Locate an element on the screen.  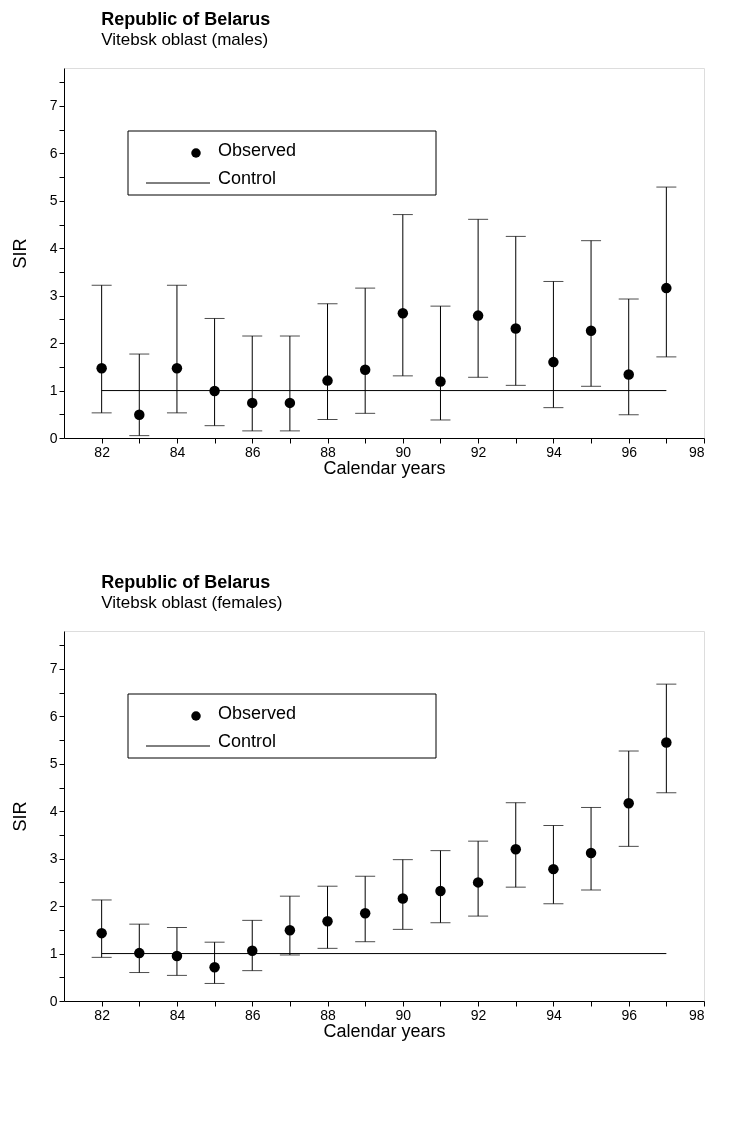
chart-subtitle: Vitebsk oblast (males) is located at coordinates (185, 39).